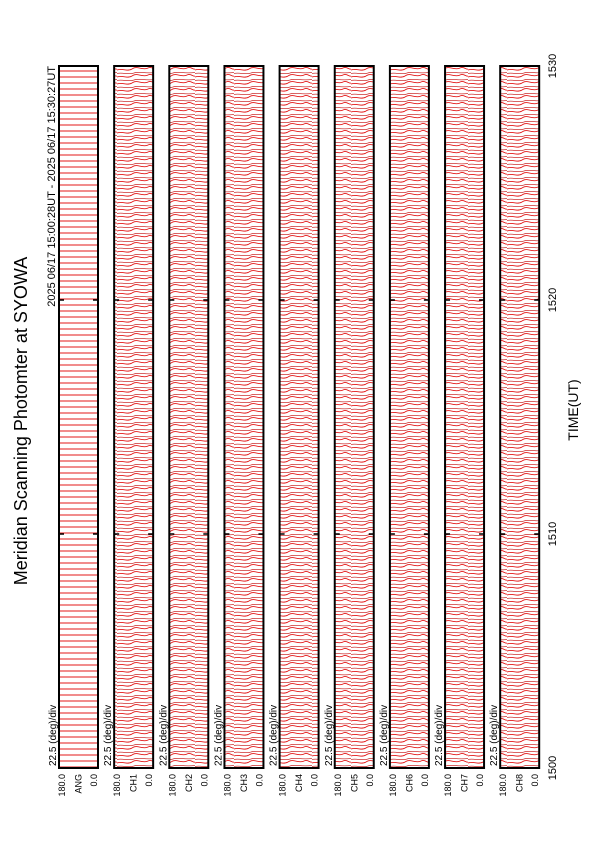 Image resolution: width=595 pixels, height=842 pixels. Describe the element at coordinates (553, 66) in the screenshot. I see `x-tick-label: 1530` at that location.